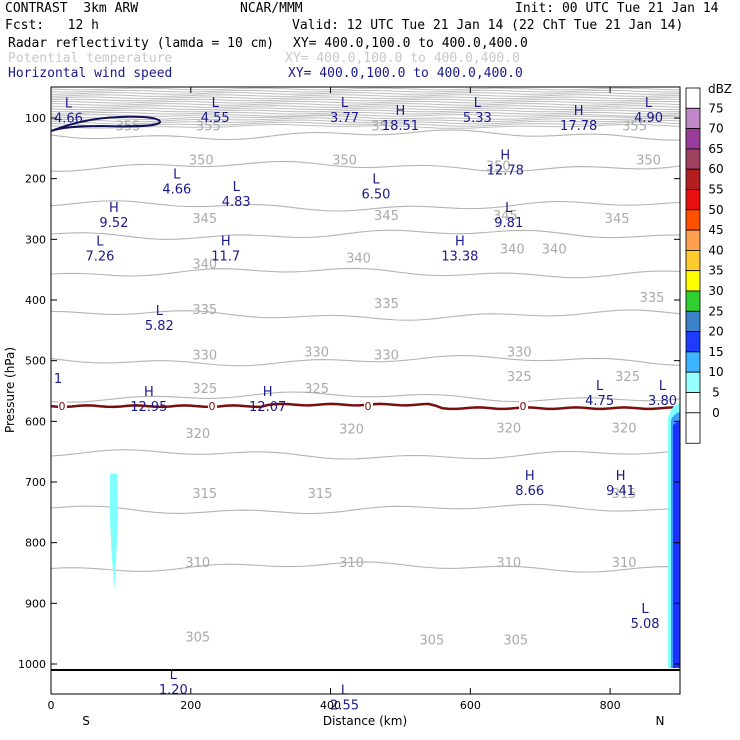  What do you see at coordinates (715, 332) in the screenshot?
I see `colorbar-level-label: 20` at bounding box center [715, 332].